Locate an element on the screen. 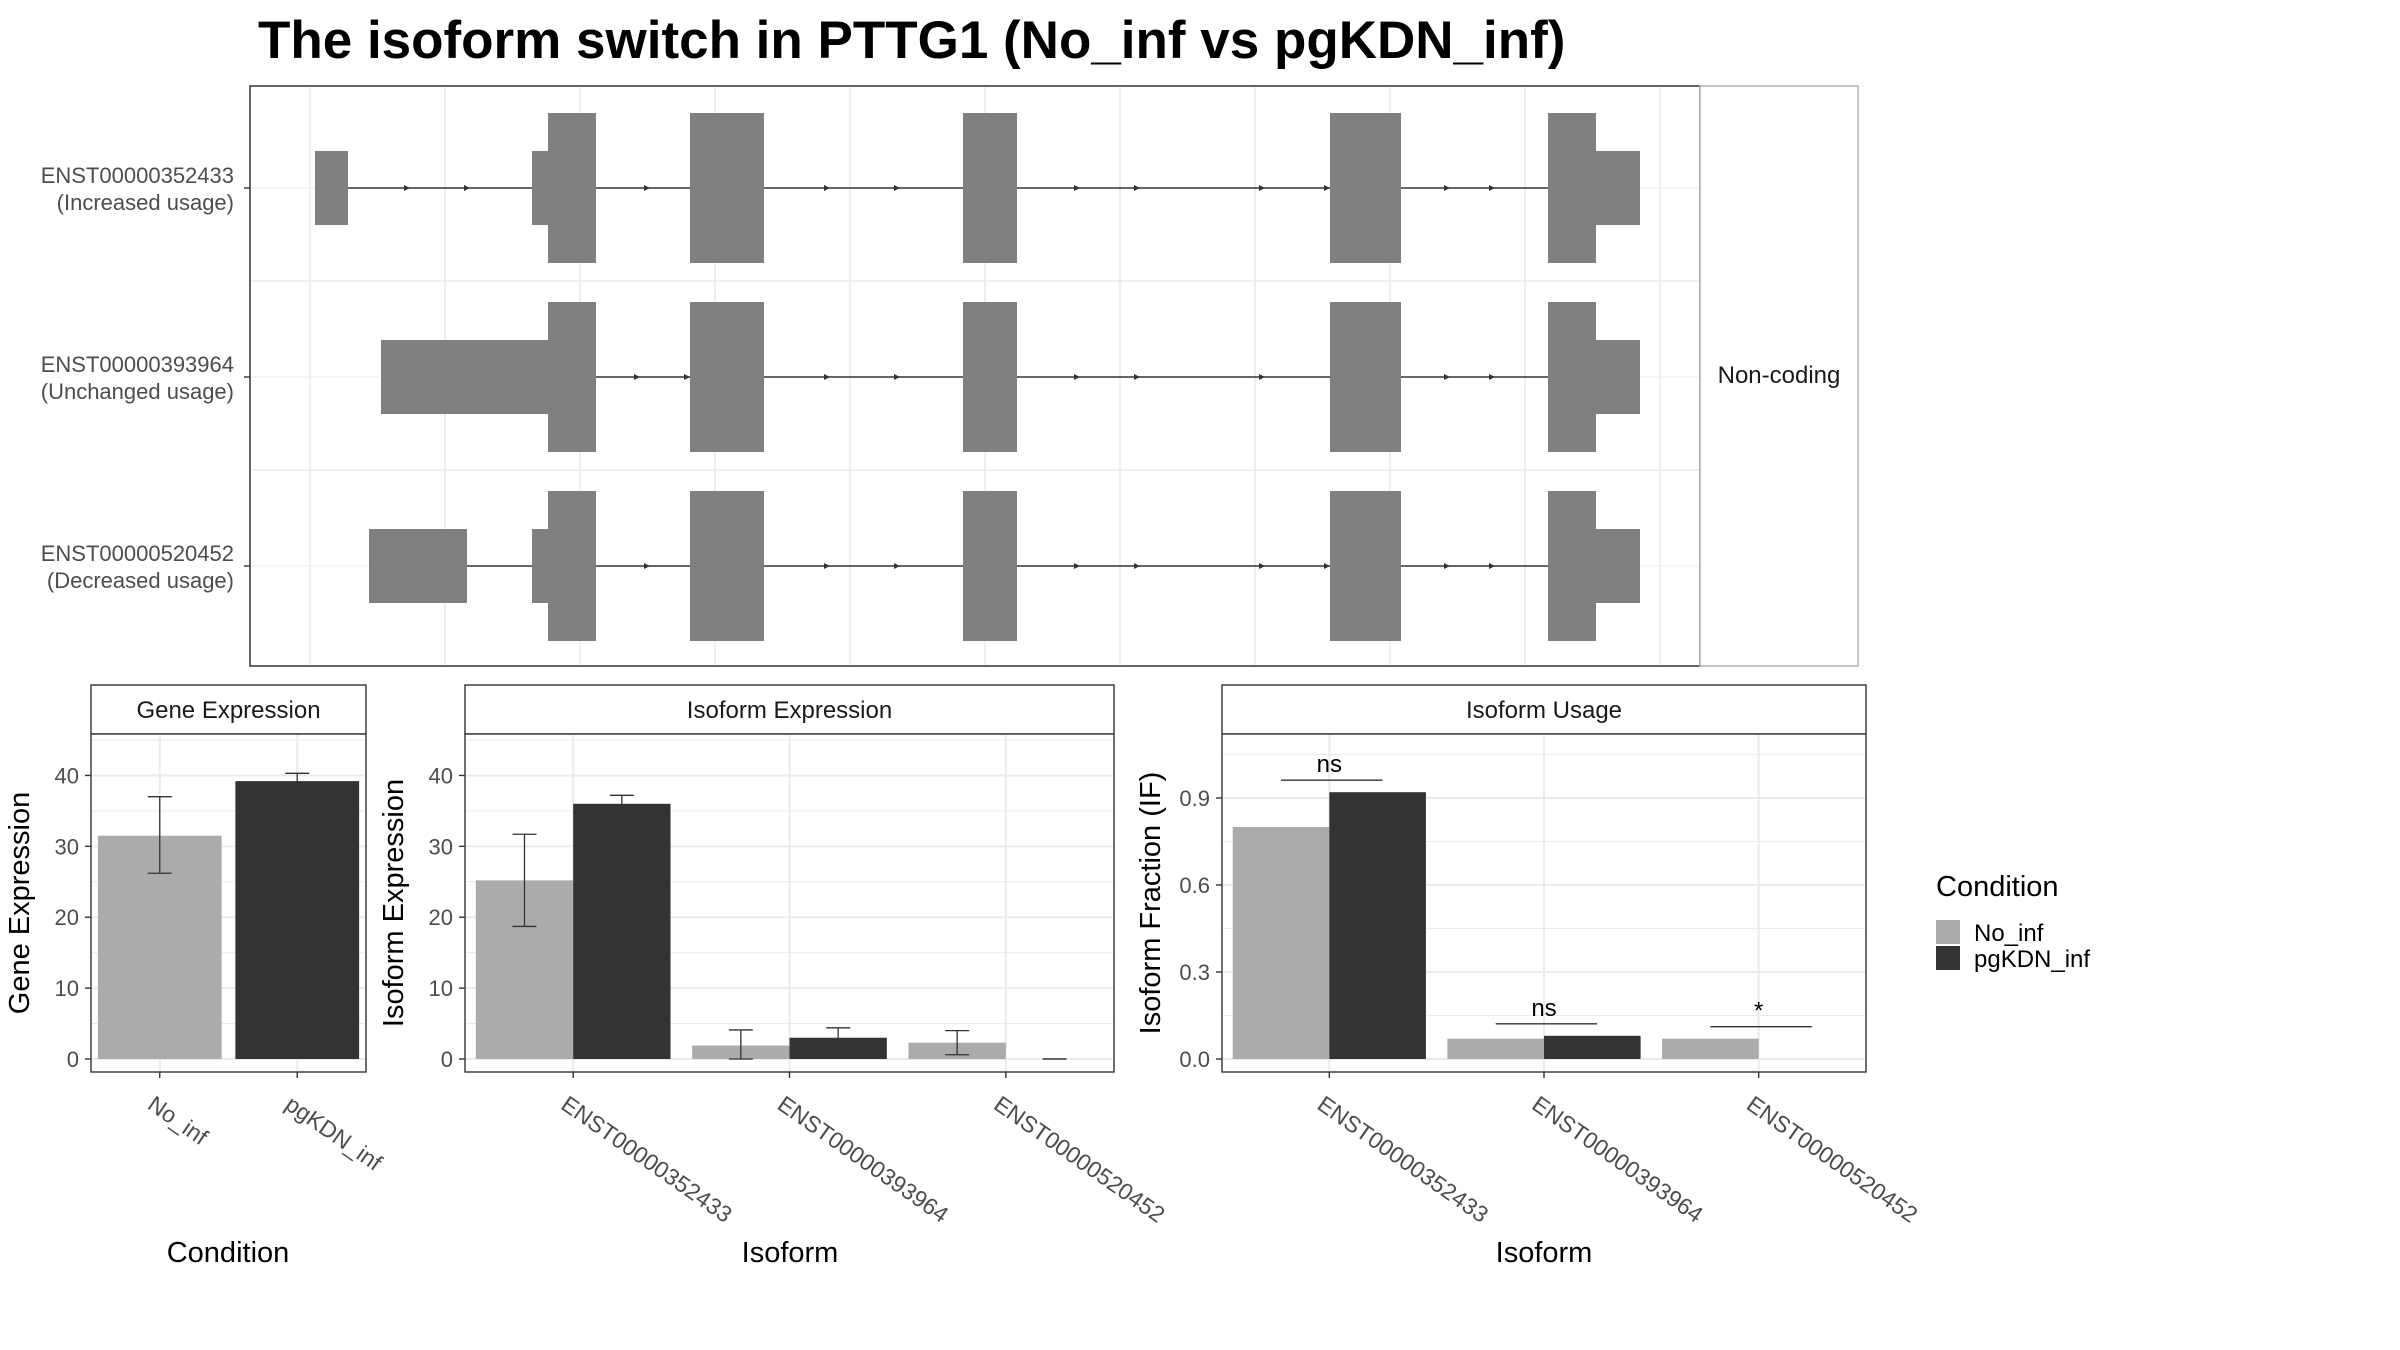 Image resolution: width=2400 pixels, height=1350 pixels. legend-swatch-no-inf is located at coordinates (1948, 932).